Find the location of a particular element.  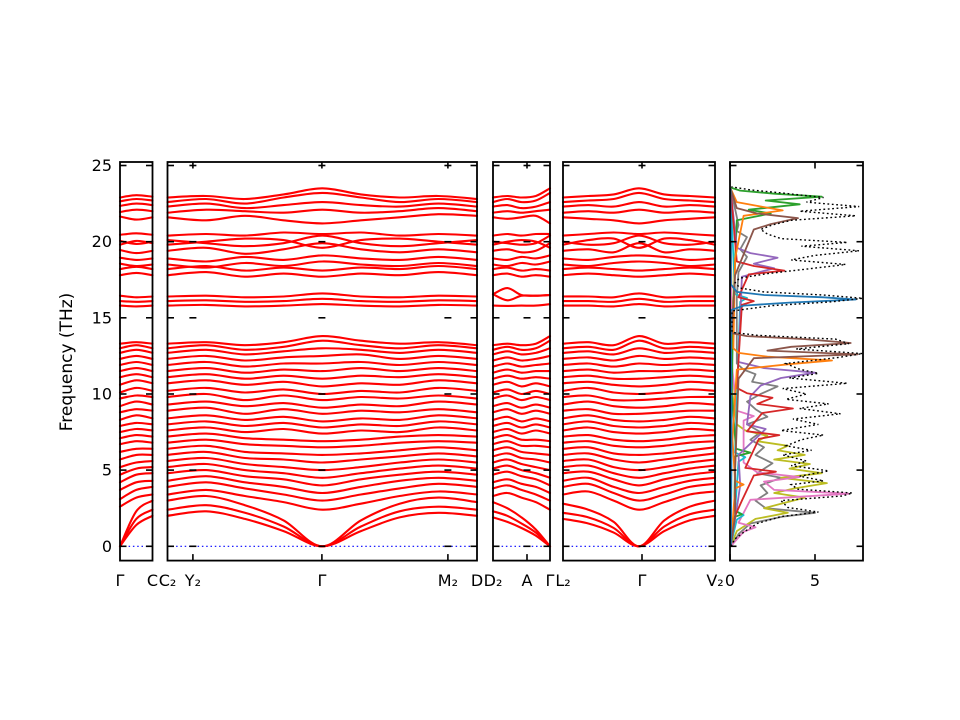

projection-brown-curve is located at coordinates (794, 367).